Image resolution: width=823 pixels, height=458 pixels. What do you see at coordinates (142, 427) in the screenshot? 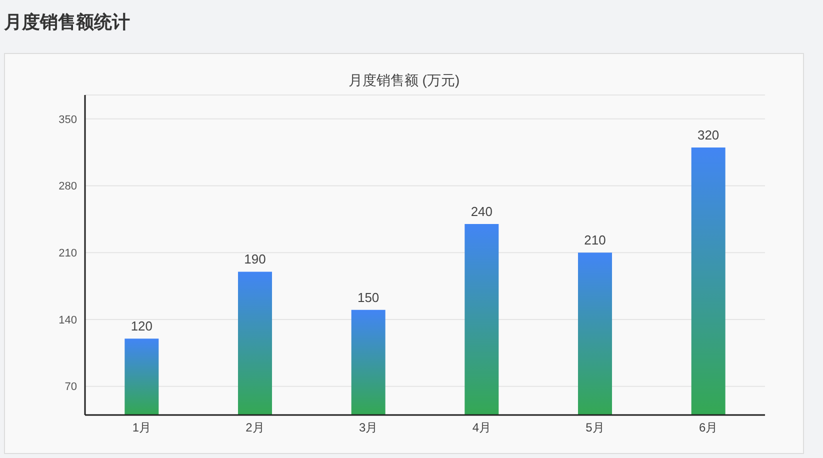
I see `x-tick-label: 1月` at bounding box center [142, 427].